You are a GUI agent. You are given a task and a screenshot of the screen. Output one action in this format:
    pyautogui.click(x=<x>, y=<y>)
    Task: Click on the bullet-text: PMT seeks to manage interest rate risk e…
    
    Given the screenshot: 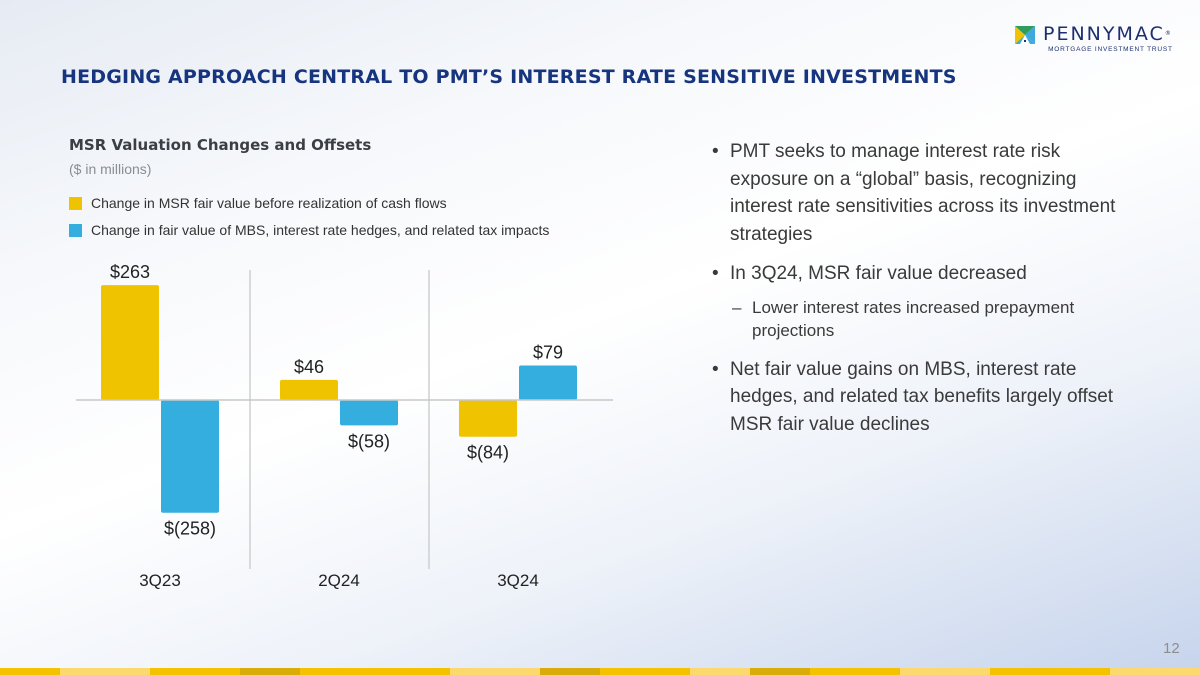 What is the action you would take?
    pyautogui.click(x=923, y=193)
    